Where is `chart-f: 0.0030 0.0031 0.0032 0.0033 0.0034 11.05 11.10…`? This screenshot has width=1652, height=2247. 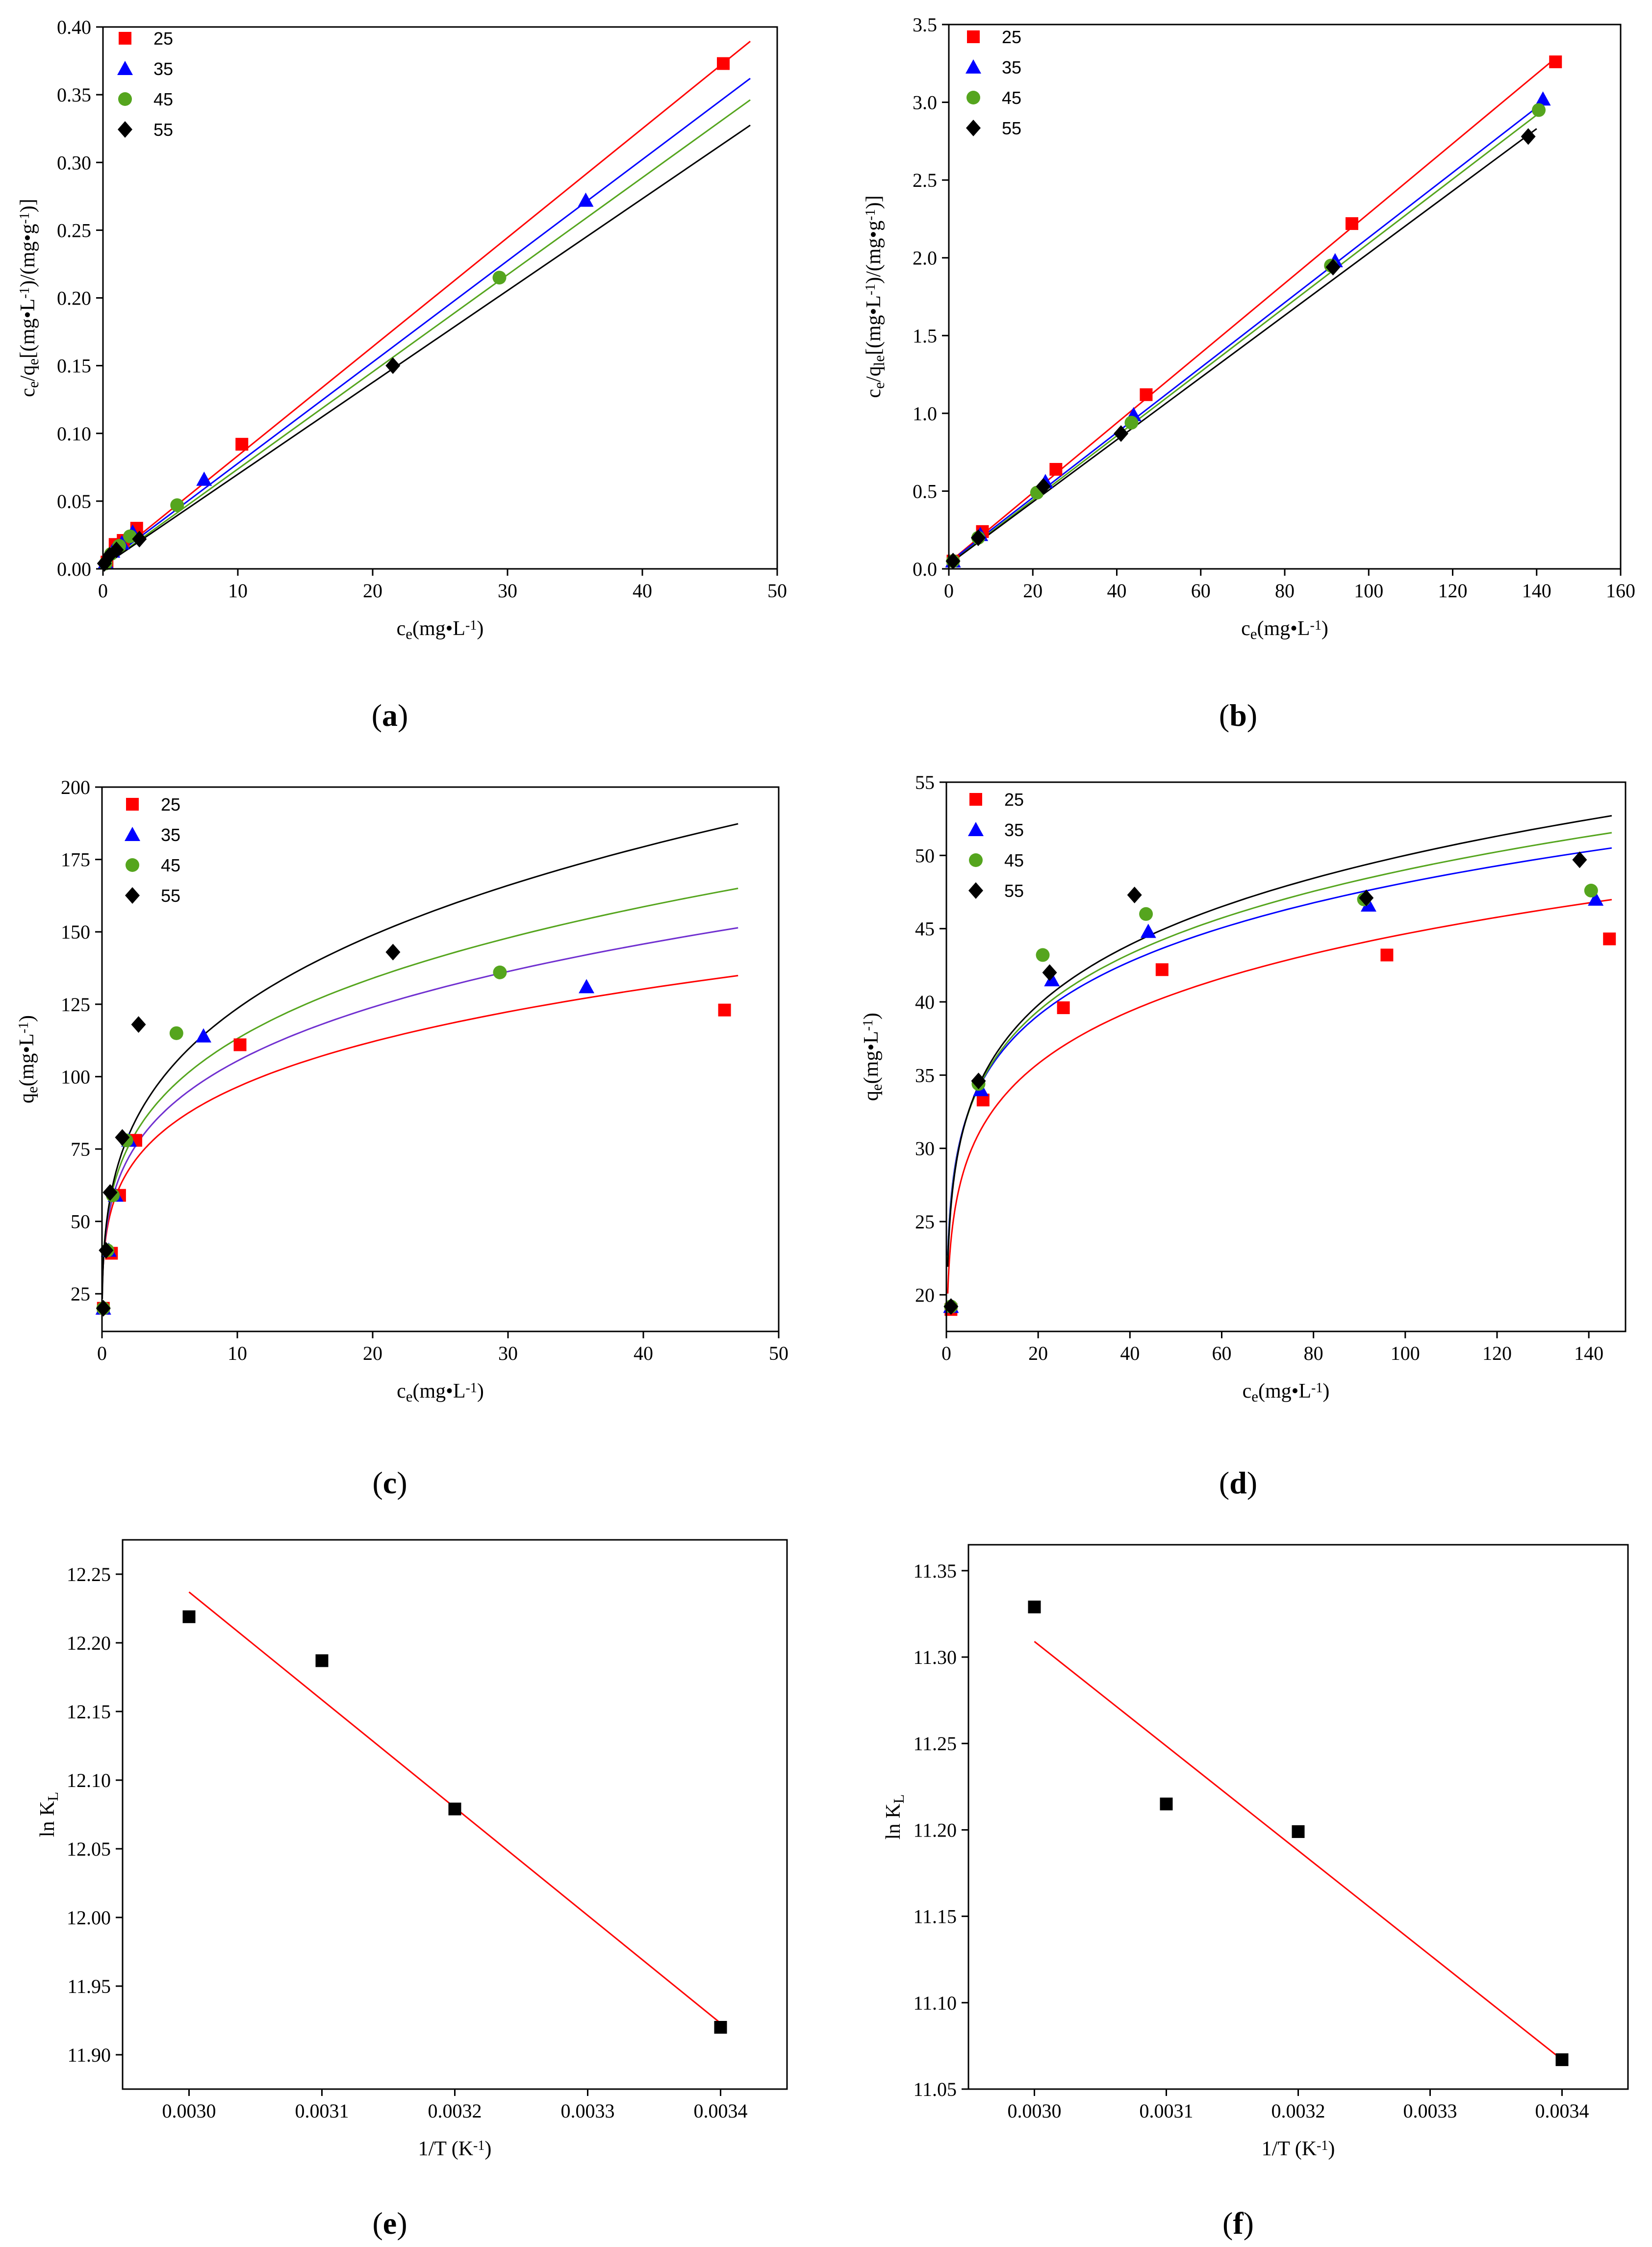
chart-f: 0.0030 0.0031 0.0032 0.0033 0.0034 11.05 11.10… is located at coordinates (1255, 1892).